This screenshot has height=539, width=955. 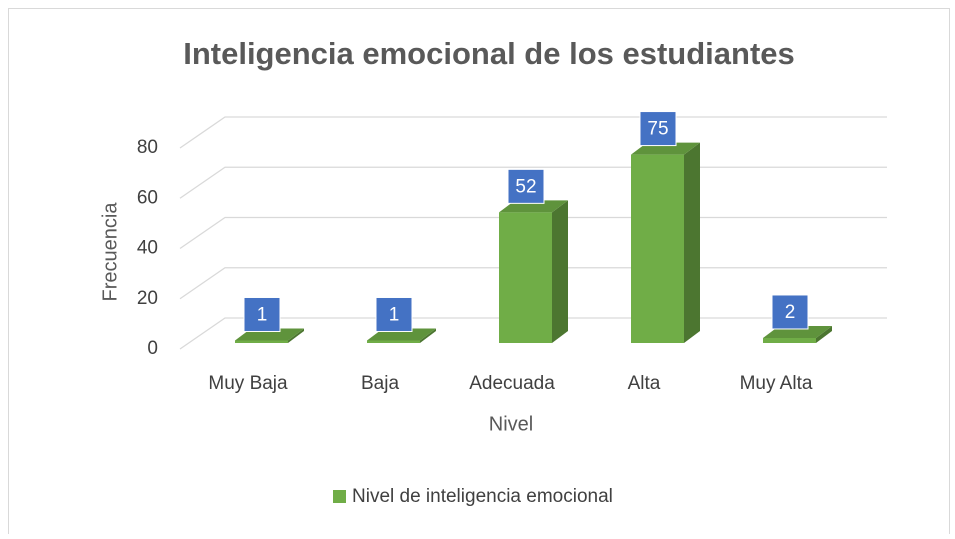 I want to click on value-label: 52, so click(x=525, y=186).